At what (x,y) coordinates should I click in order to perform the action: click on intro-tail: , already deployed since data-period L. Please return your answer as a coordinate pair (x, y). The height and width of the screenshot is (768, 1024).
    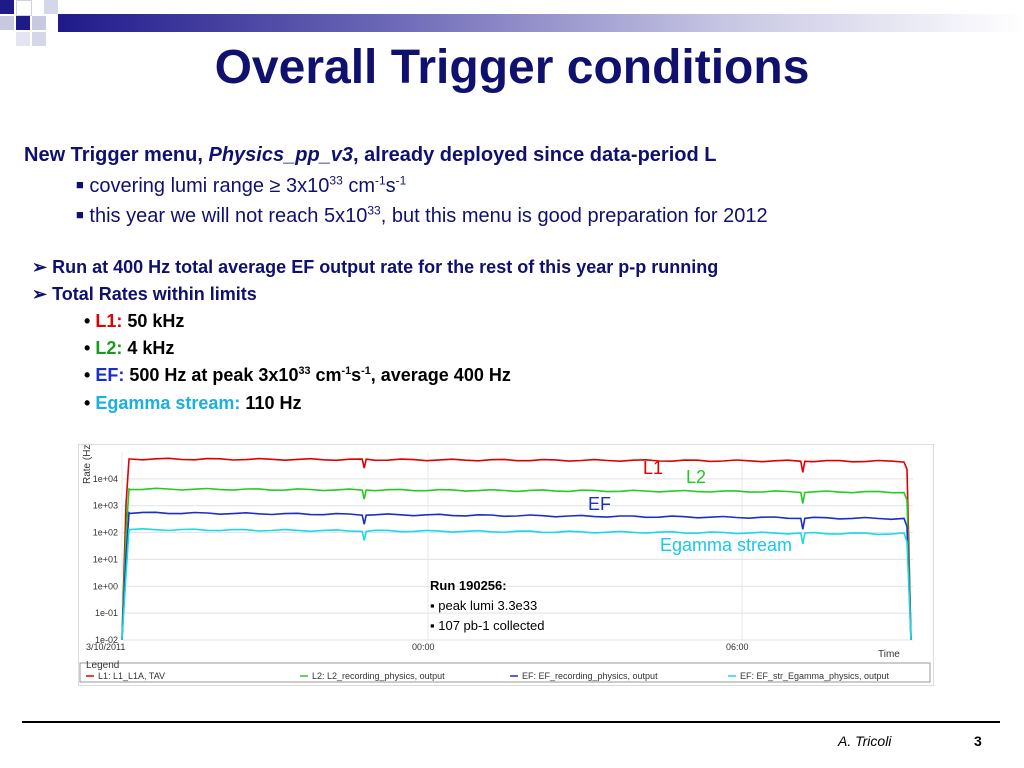
    Looking at the image, I should click on (535, 155).